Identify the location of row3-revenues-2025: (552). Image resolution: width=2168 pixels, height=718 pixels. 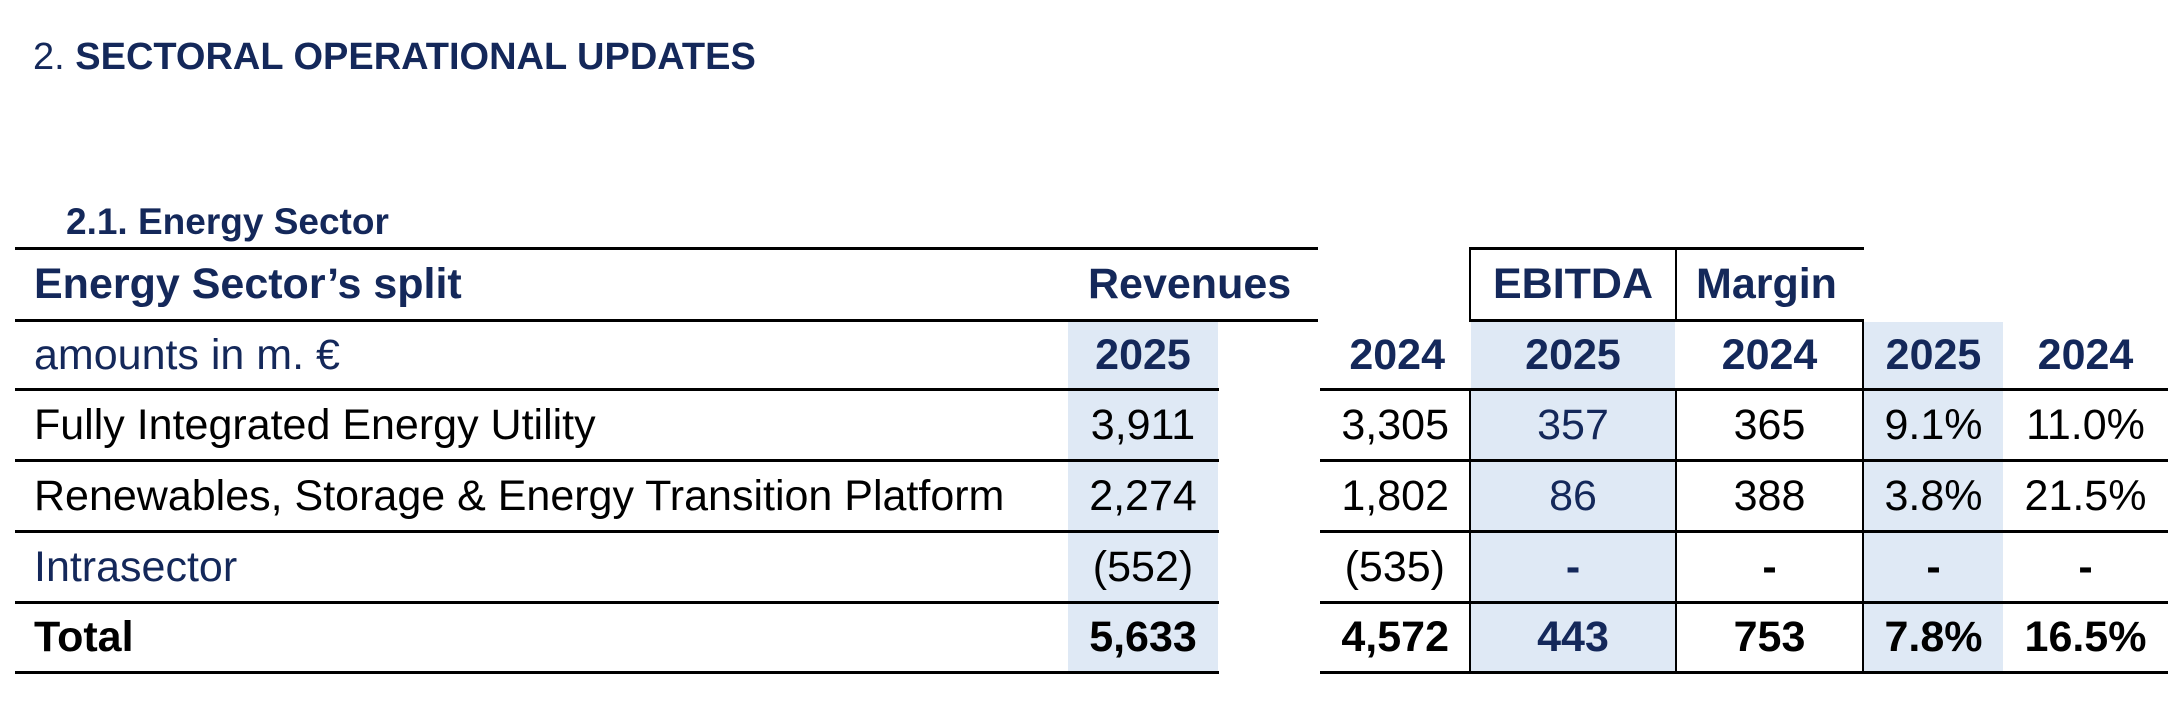
(1143, 567).